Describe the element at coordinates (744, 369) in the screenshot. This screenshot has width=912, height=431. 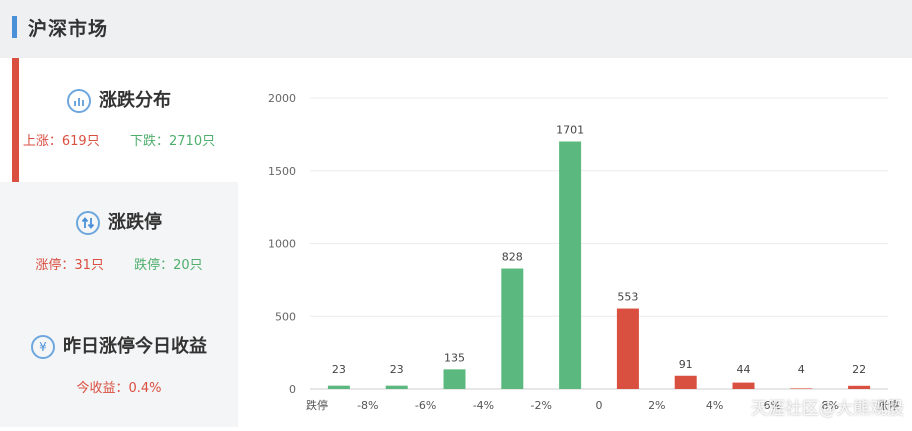
I see `bar-value-label: 44` at that location.